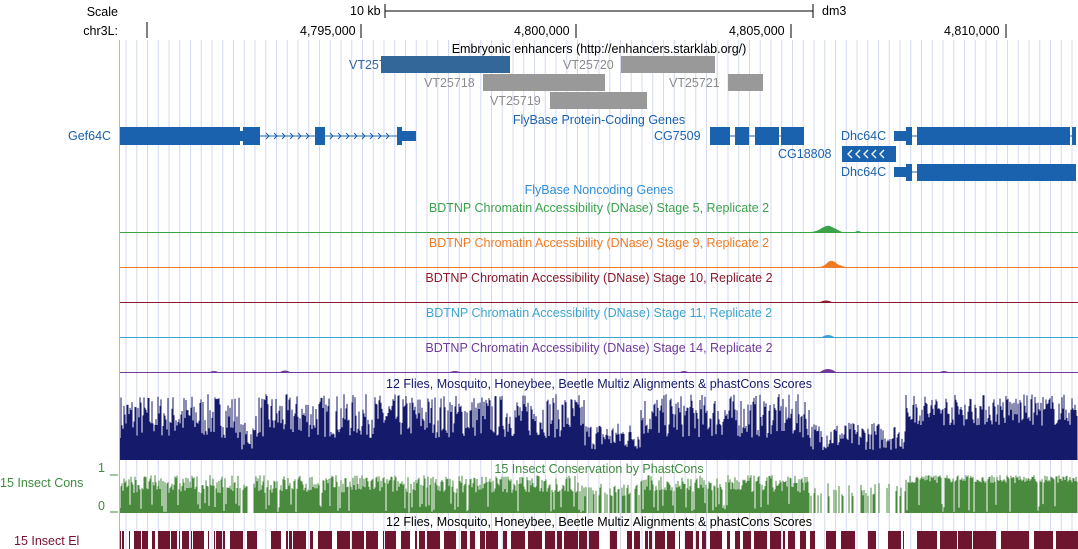  I want to click on phastcons-track-title: 15 Insect Conservation by PhastCons, so click(599, 469).